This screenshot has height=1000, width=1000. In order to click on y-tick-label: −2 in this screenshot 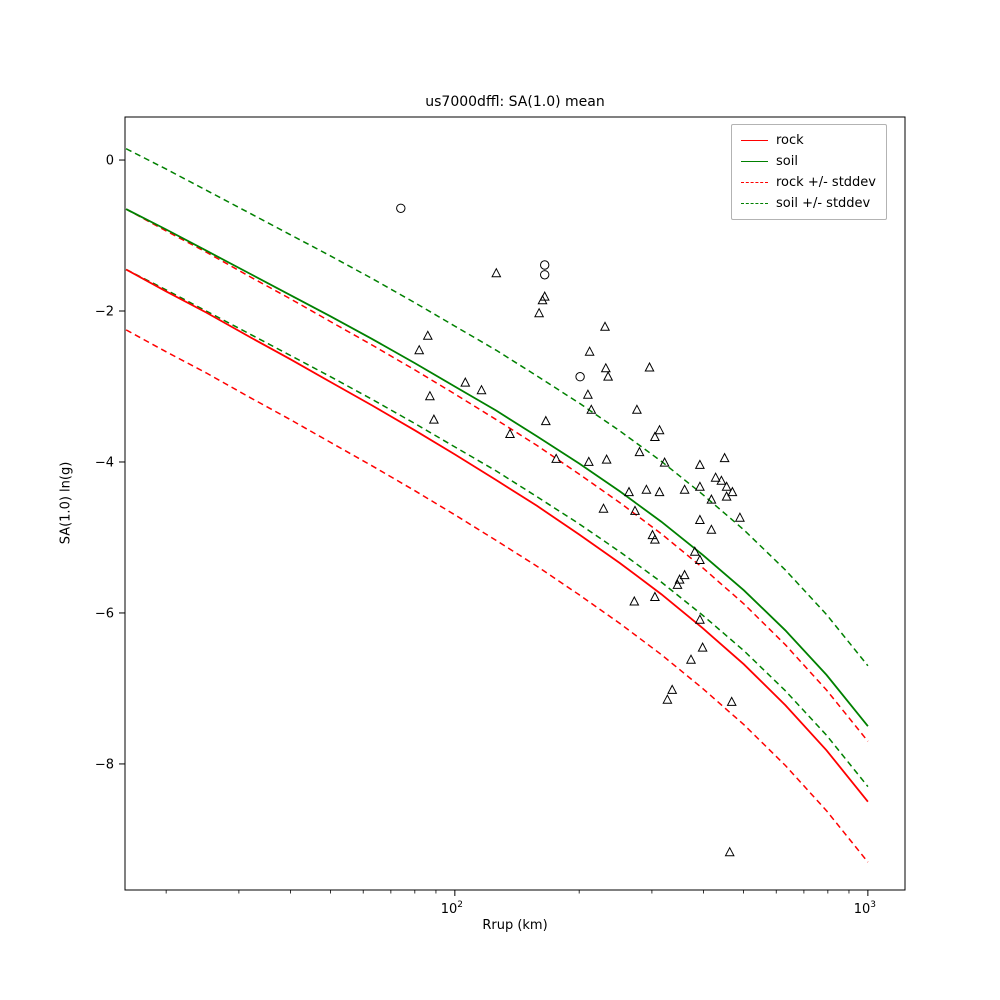, I will do `click(104, 312)`.